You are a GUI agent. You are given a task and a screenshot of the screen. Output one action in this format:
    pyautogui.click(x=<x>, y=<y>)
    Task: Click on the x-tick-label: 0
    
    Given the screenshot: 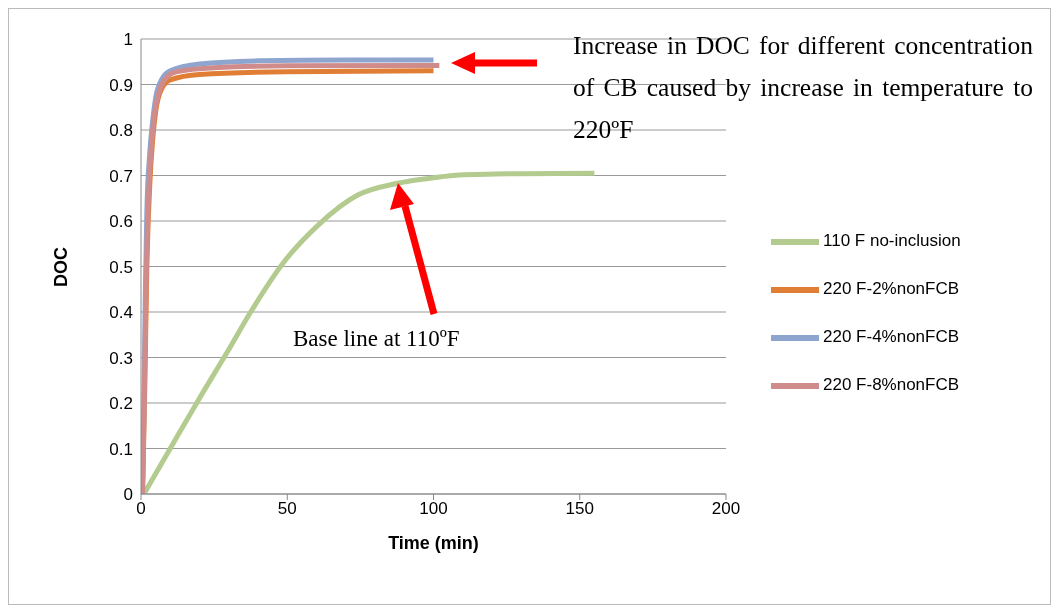 What is the action you would take?
    pyautogui.click(x=141, y=509)
    